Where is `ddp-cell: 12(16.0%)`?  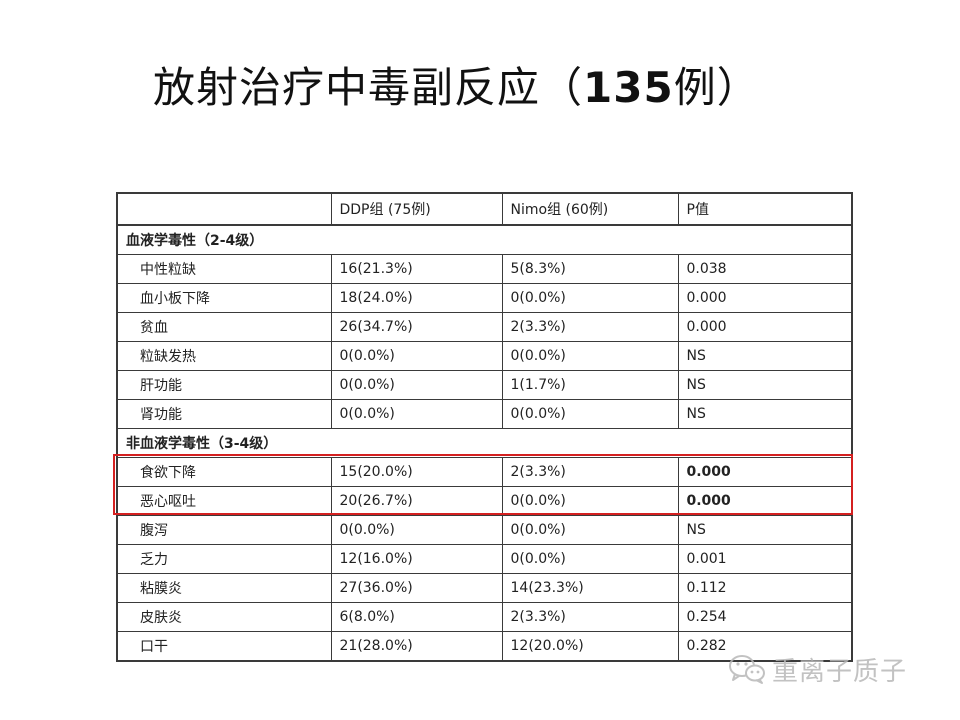
ddp-cell: 12(16.0%) is located at coordinates (416, 559).